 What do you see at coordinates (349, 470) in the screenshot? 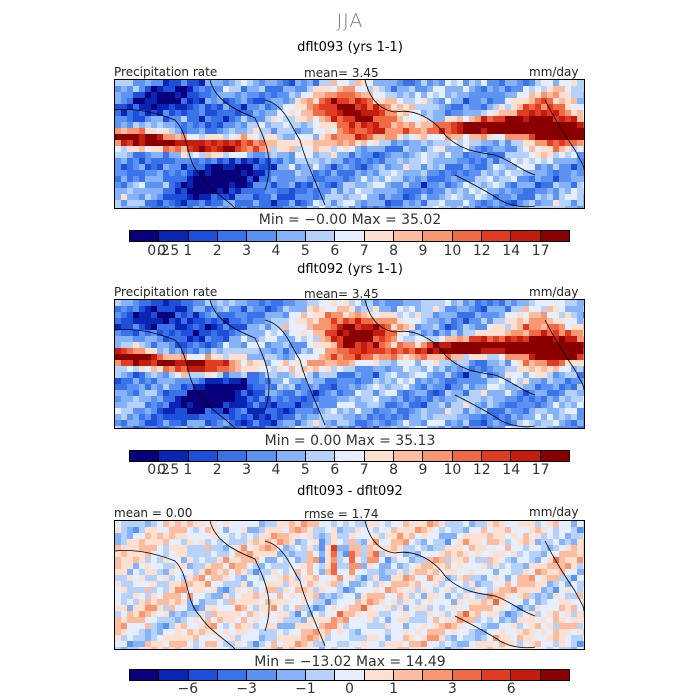
I see `panel-2-colorbar-ticks: 0.2 0.5 1 2 3 4 5 6 7 8 9 10 12 14 17` at bounding box center [349, 470].